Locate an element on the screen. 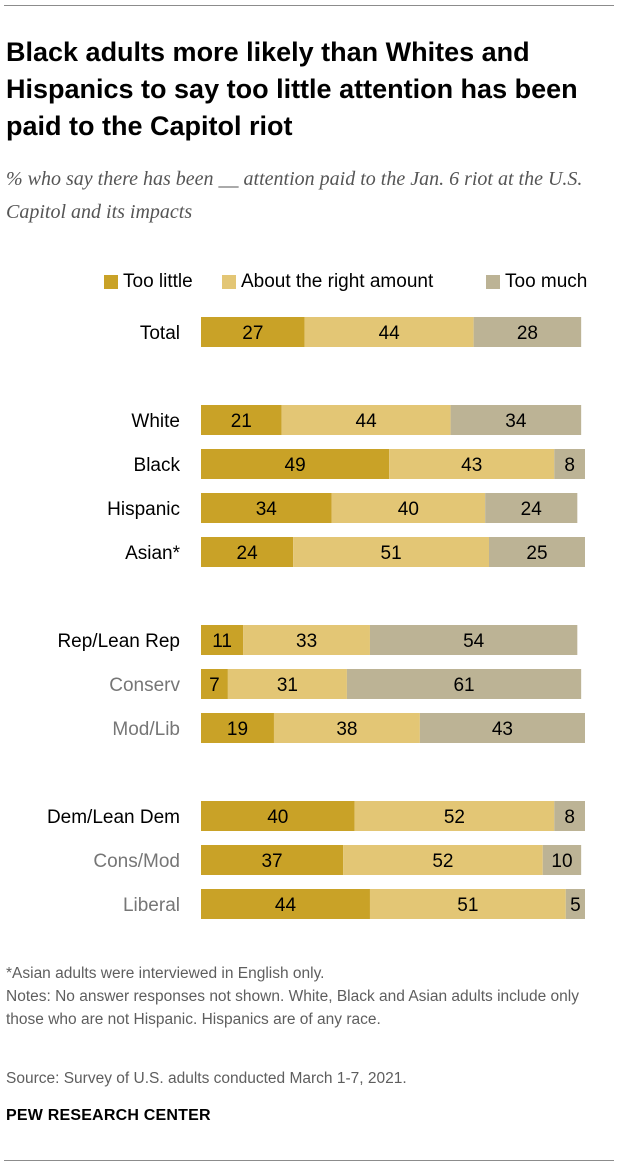 This screenshot has height=1168, width=620. value-label-liberal-too-much: 5 is located at coordinates (575, 905).